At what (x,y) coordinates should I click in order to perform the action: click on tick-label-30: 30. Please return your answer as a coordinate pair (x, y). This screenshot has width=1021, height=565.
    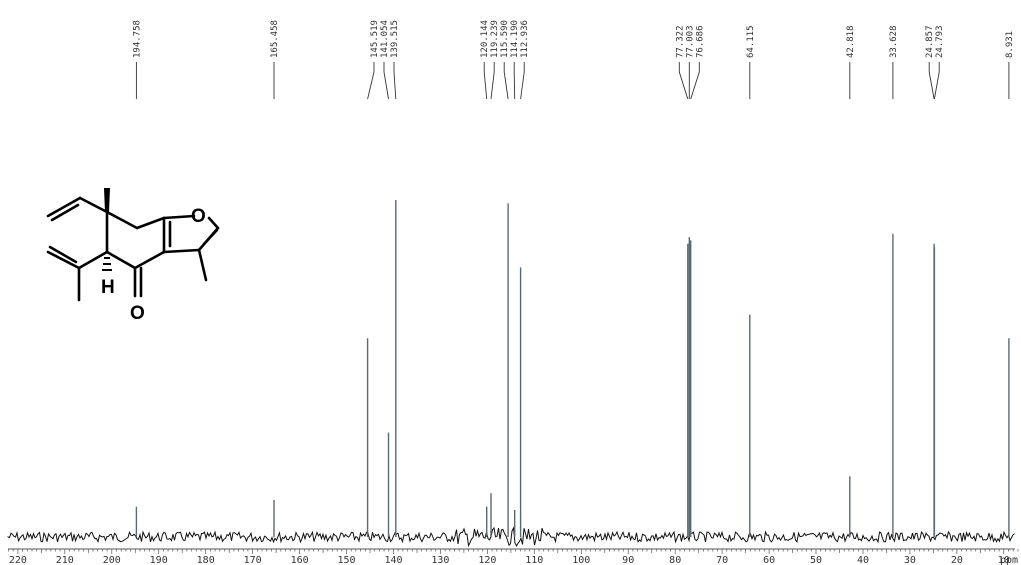
    Looking at the image, I should click on (910, 560).